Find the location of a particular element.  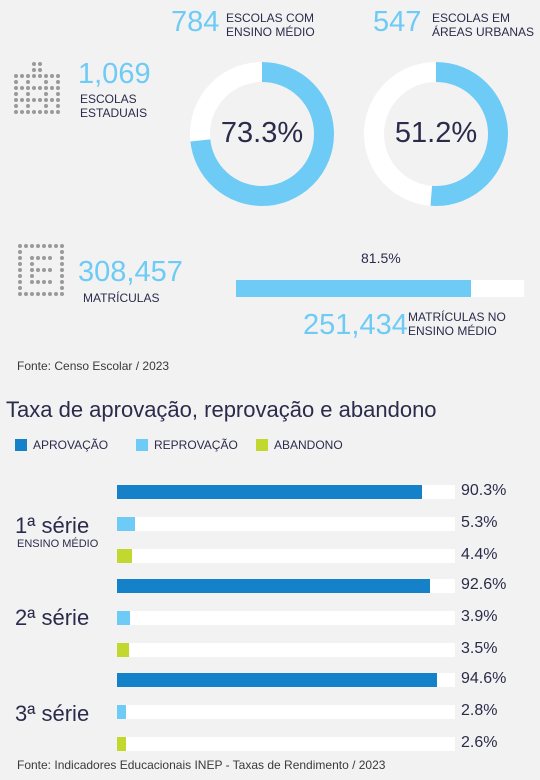

donut-1-arc is located at coordinates (262, 134).